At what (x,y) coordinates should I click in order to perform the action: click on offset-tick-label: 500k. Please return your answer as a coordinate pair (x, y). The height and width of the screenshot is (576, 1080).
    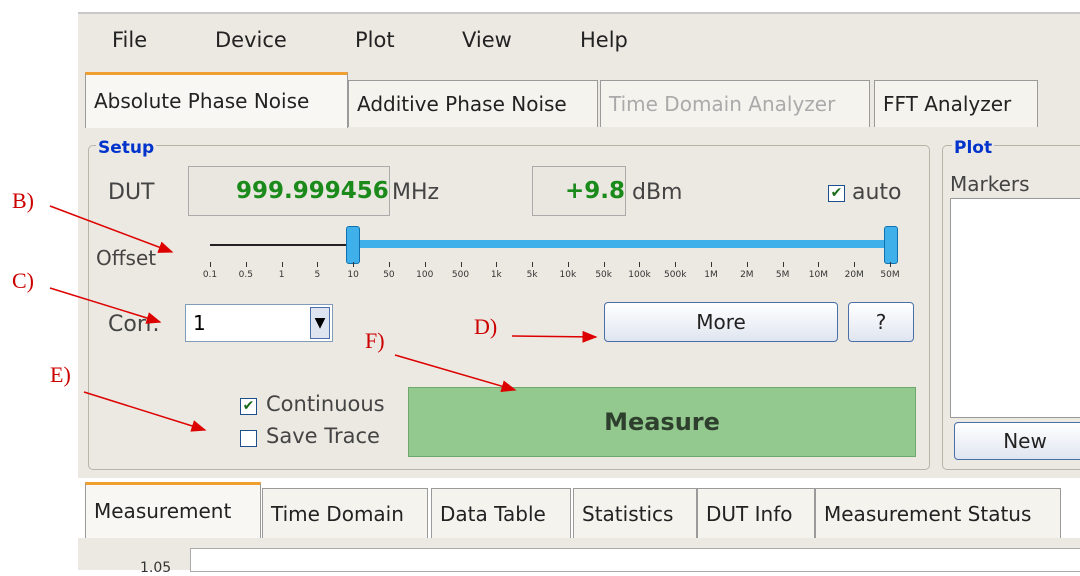
    Looking at the image, I should click on (675, 275).